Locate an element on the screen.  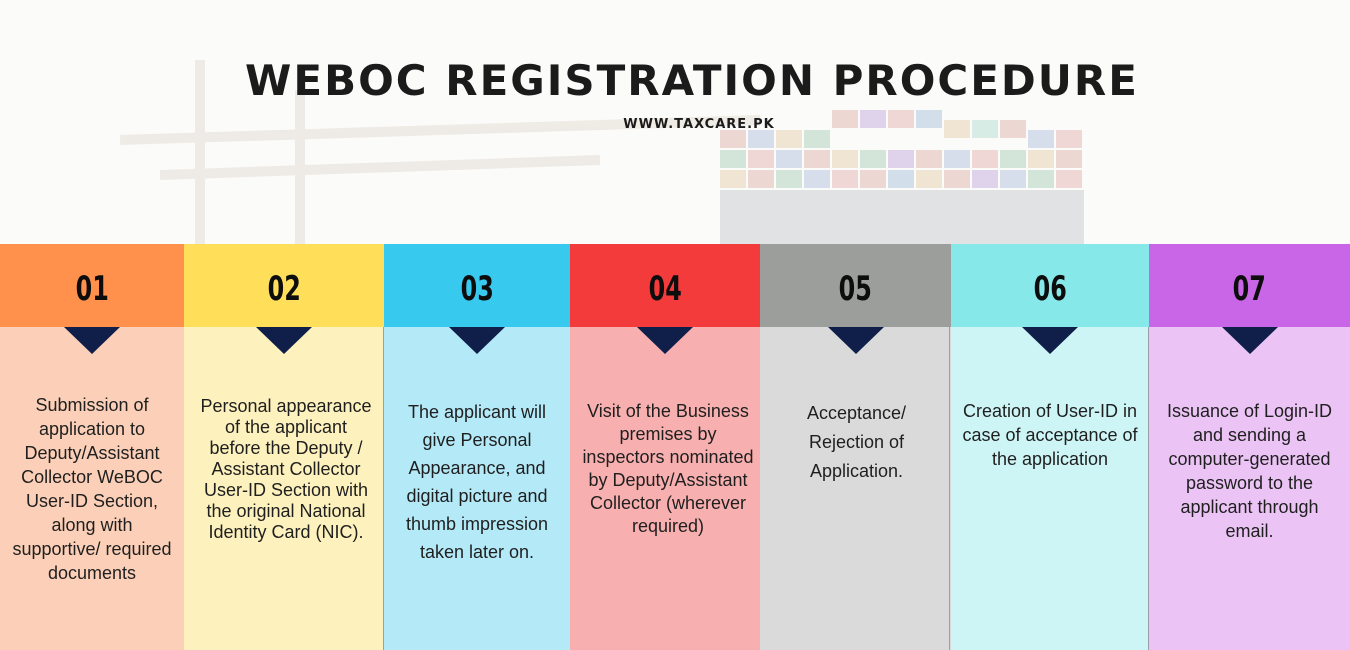
step-header: 02 is located at coordinates (284, 285).